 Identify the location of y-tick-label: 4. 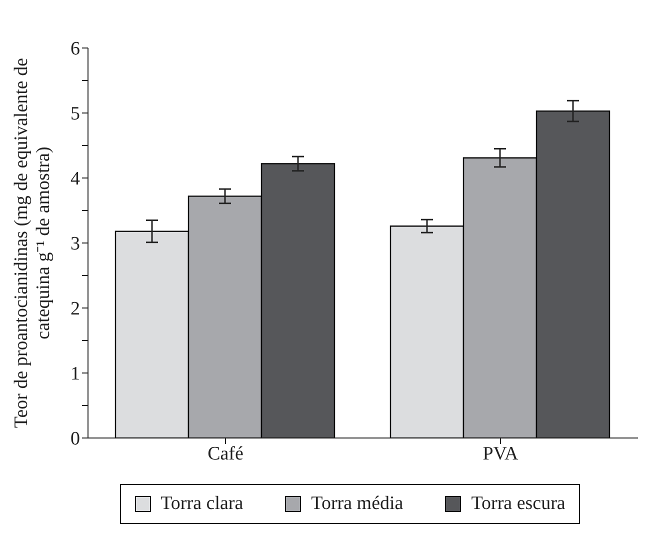
(75, 179).